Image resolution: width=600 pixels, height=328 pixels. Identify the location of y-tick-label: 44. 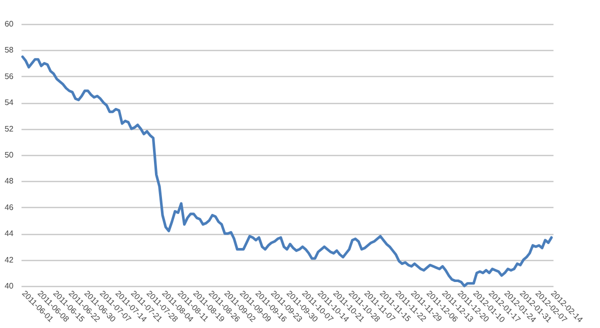
(9, 233).